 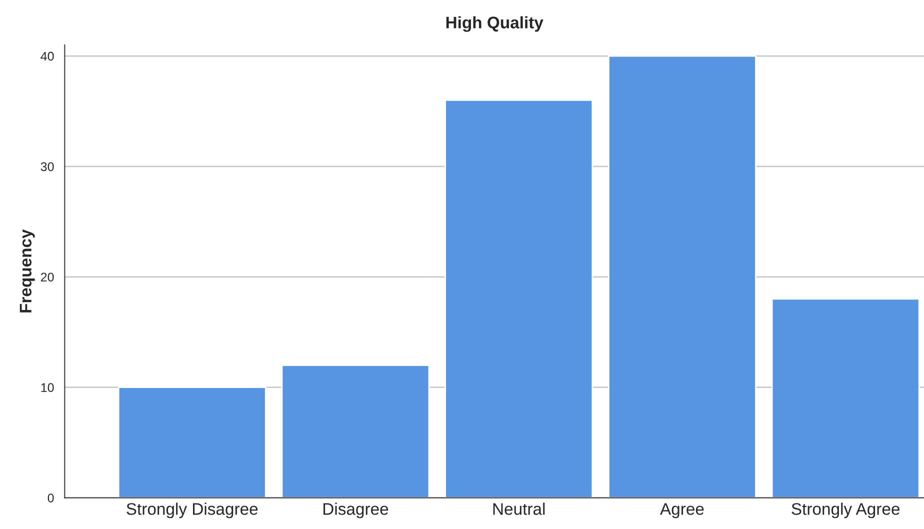 What do you see at coordinates (355, 510) in the screenshot?
I see `x-tick-label: Disagree` at bounding box center [355, 510].